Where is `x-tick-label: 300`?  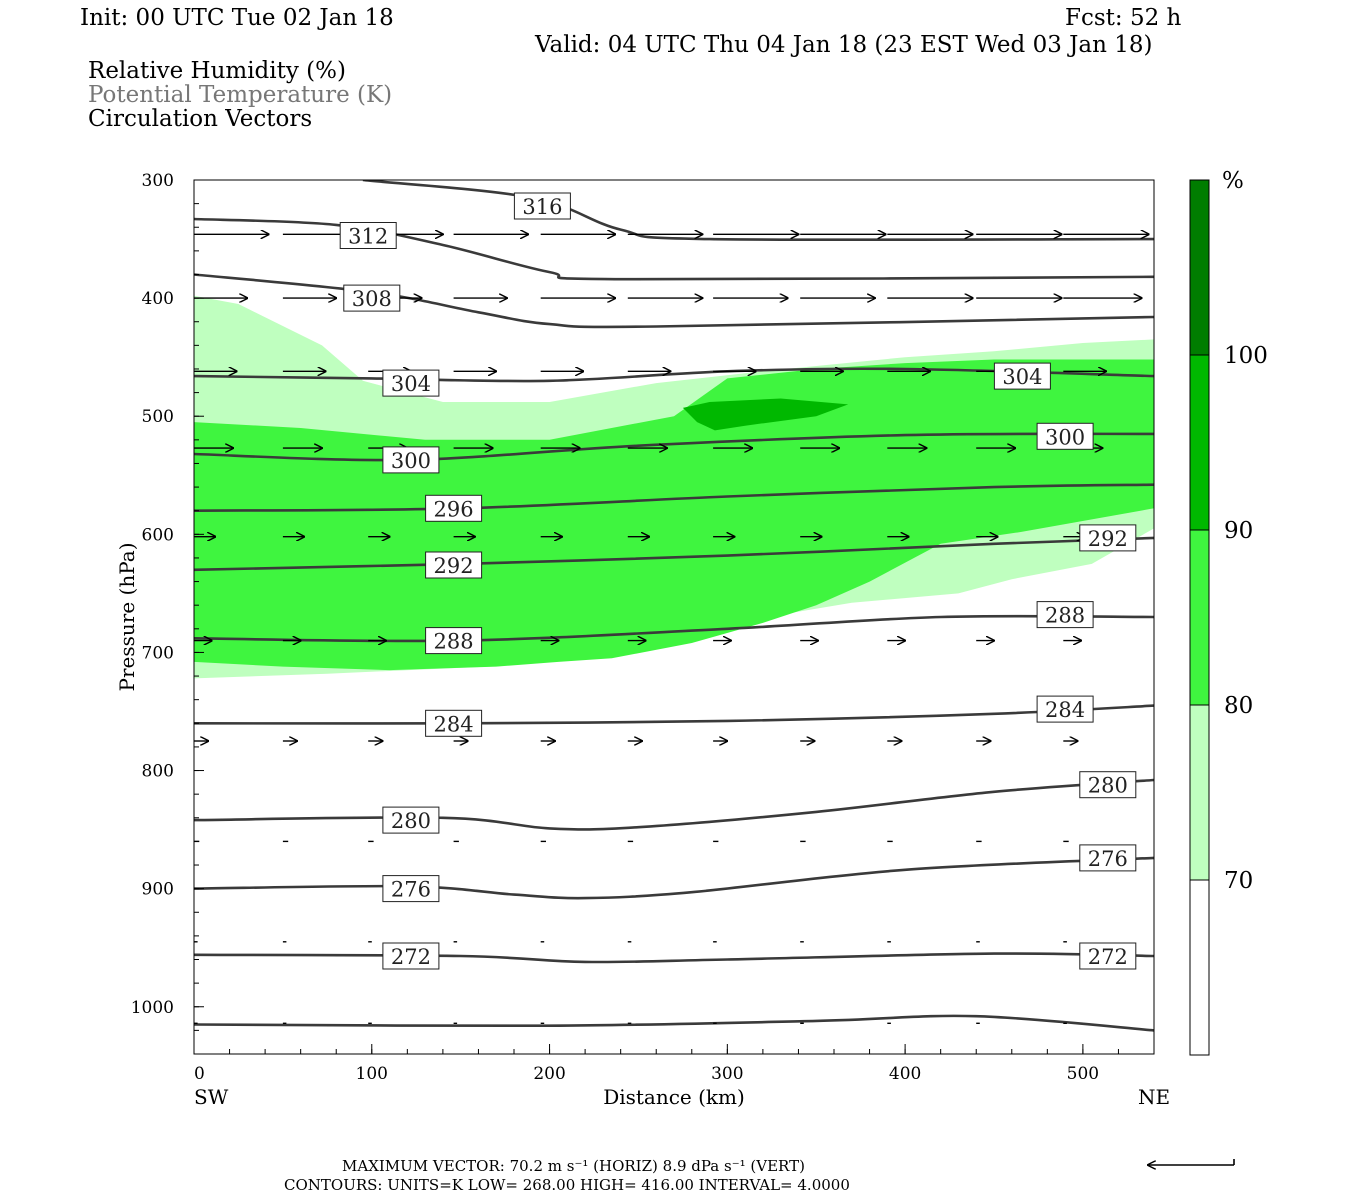
x-tick-label: 300 is located at coordinates (727, 1074).